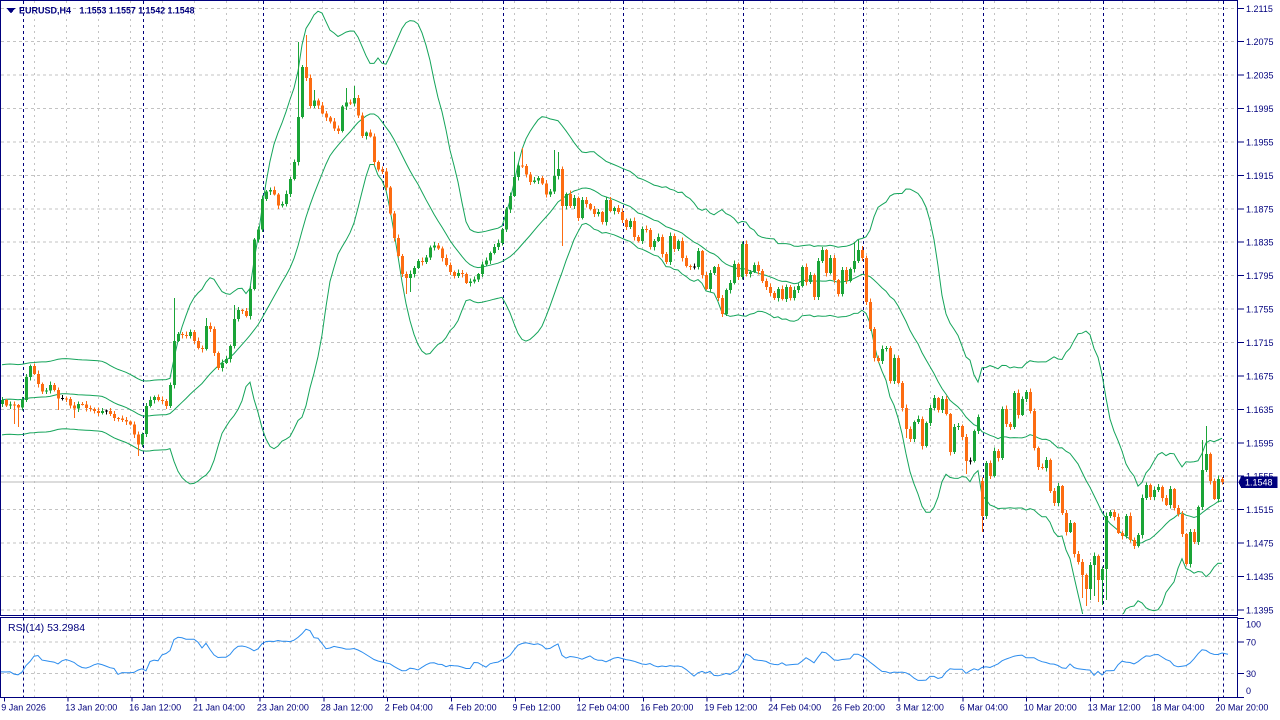 Image resolution: width=1280 pixels, height=720 pixels. What do you see at coordinates (1260, 443) in the screenshot?
I see `svg-text: 1.1595` at bounding box center [1260, 443].